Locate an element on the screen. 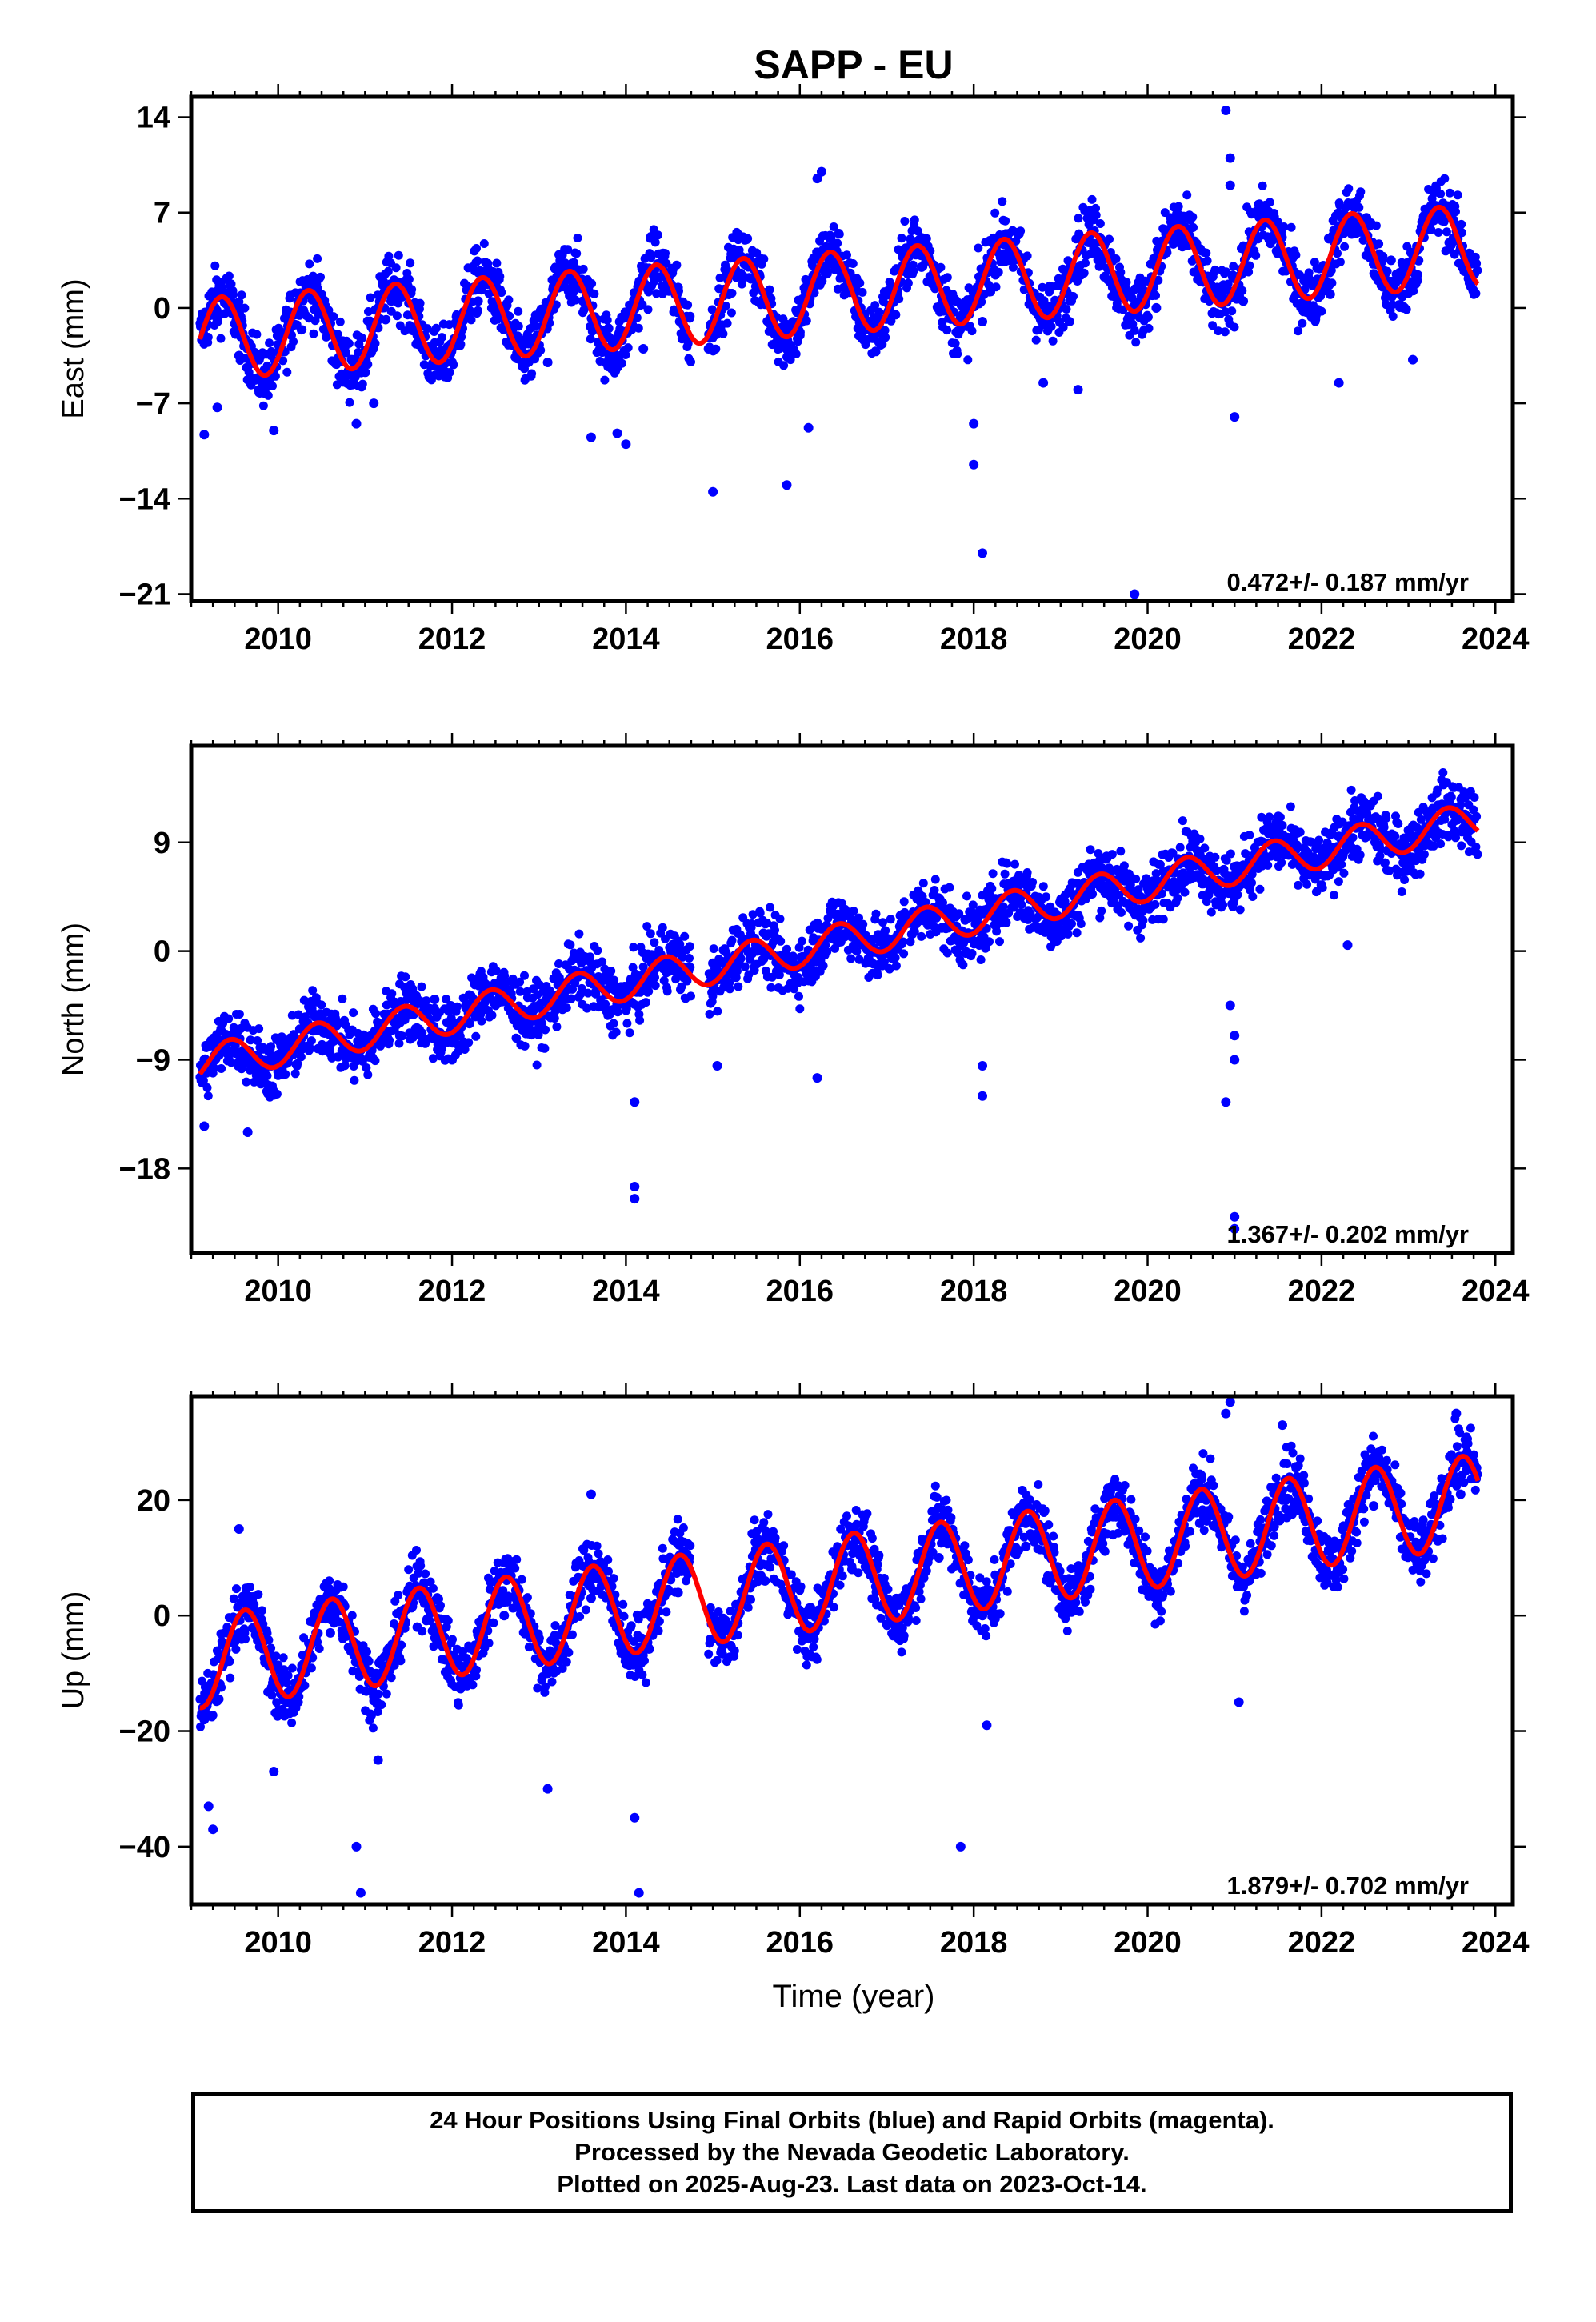 The image size is (1596, 2322). east-x-tick-label: 2014 is located at coordinates (626, 639).